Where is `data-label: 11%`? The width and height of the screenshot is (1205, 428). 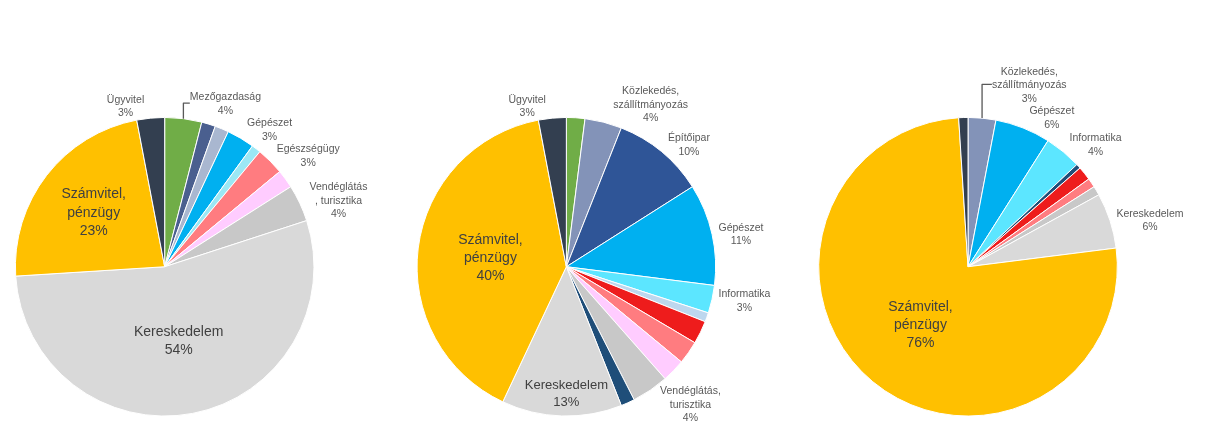
data-label: 11% is located at coordinates (741, 240).